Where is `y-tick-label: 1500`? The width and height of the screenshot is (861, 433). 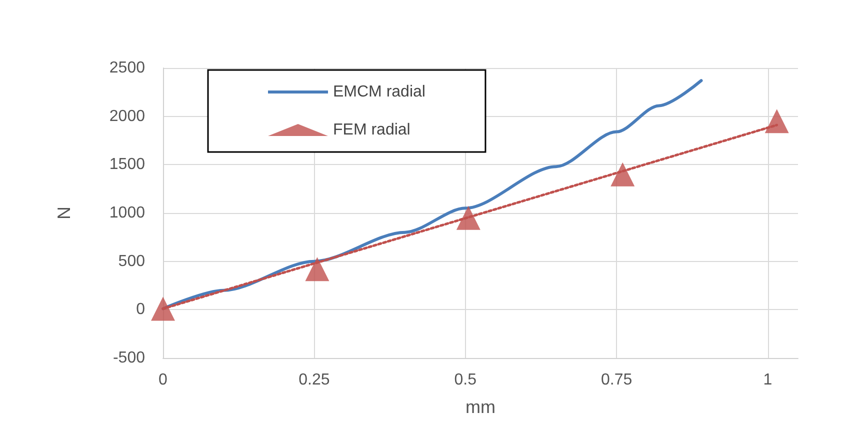
y-tick-label: 1500 is located at coordinates (127, 165).